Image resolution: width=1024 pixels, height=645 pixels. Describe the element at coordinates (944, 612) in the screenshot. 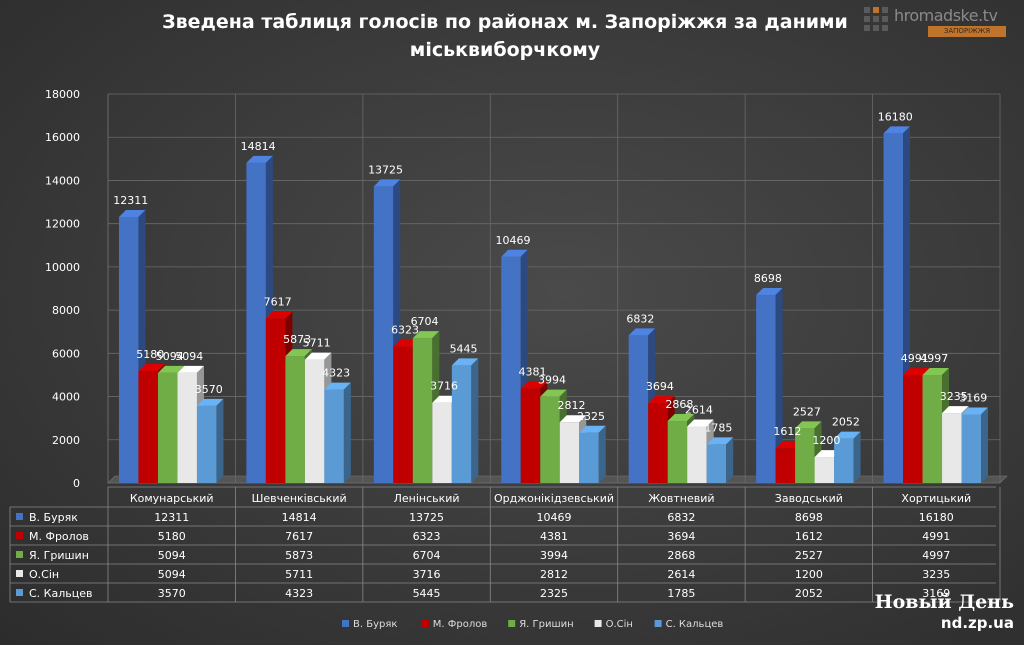

I see `watermark: Новый День nd.zp.ua` at that location.